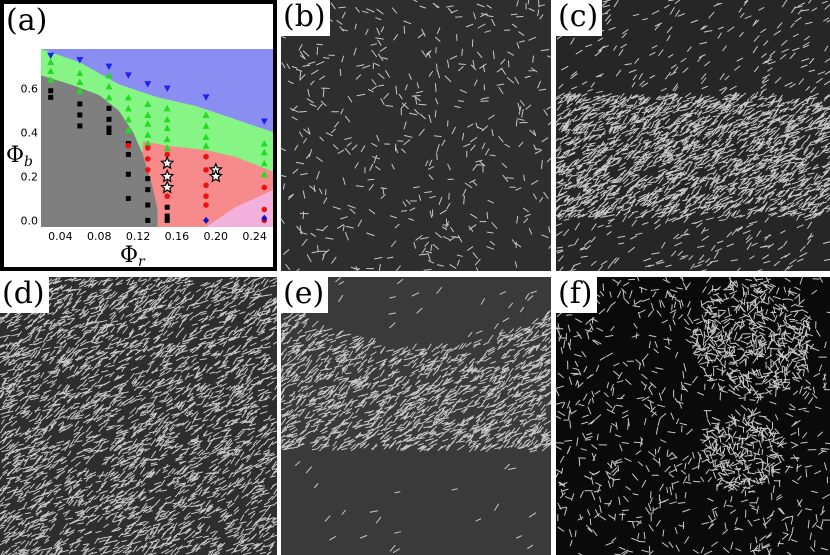 The height and width of the screenshot is (555, 830). I want to click on region-gray, so click(99, 151).